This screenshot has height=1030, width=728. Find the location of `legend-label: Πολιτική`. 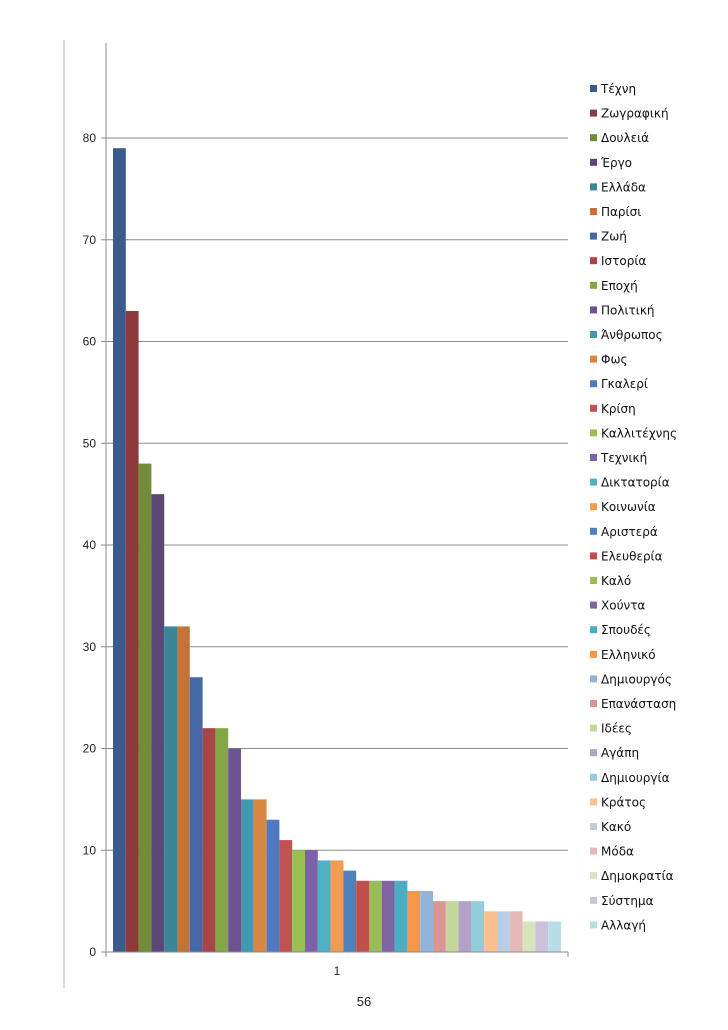

legend-label: Πολιτική is located at coordinates (628, 310).